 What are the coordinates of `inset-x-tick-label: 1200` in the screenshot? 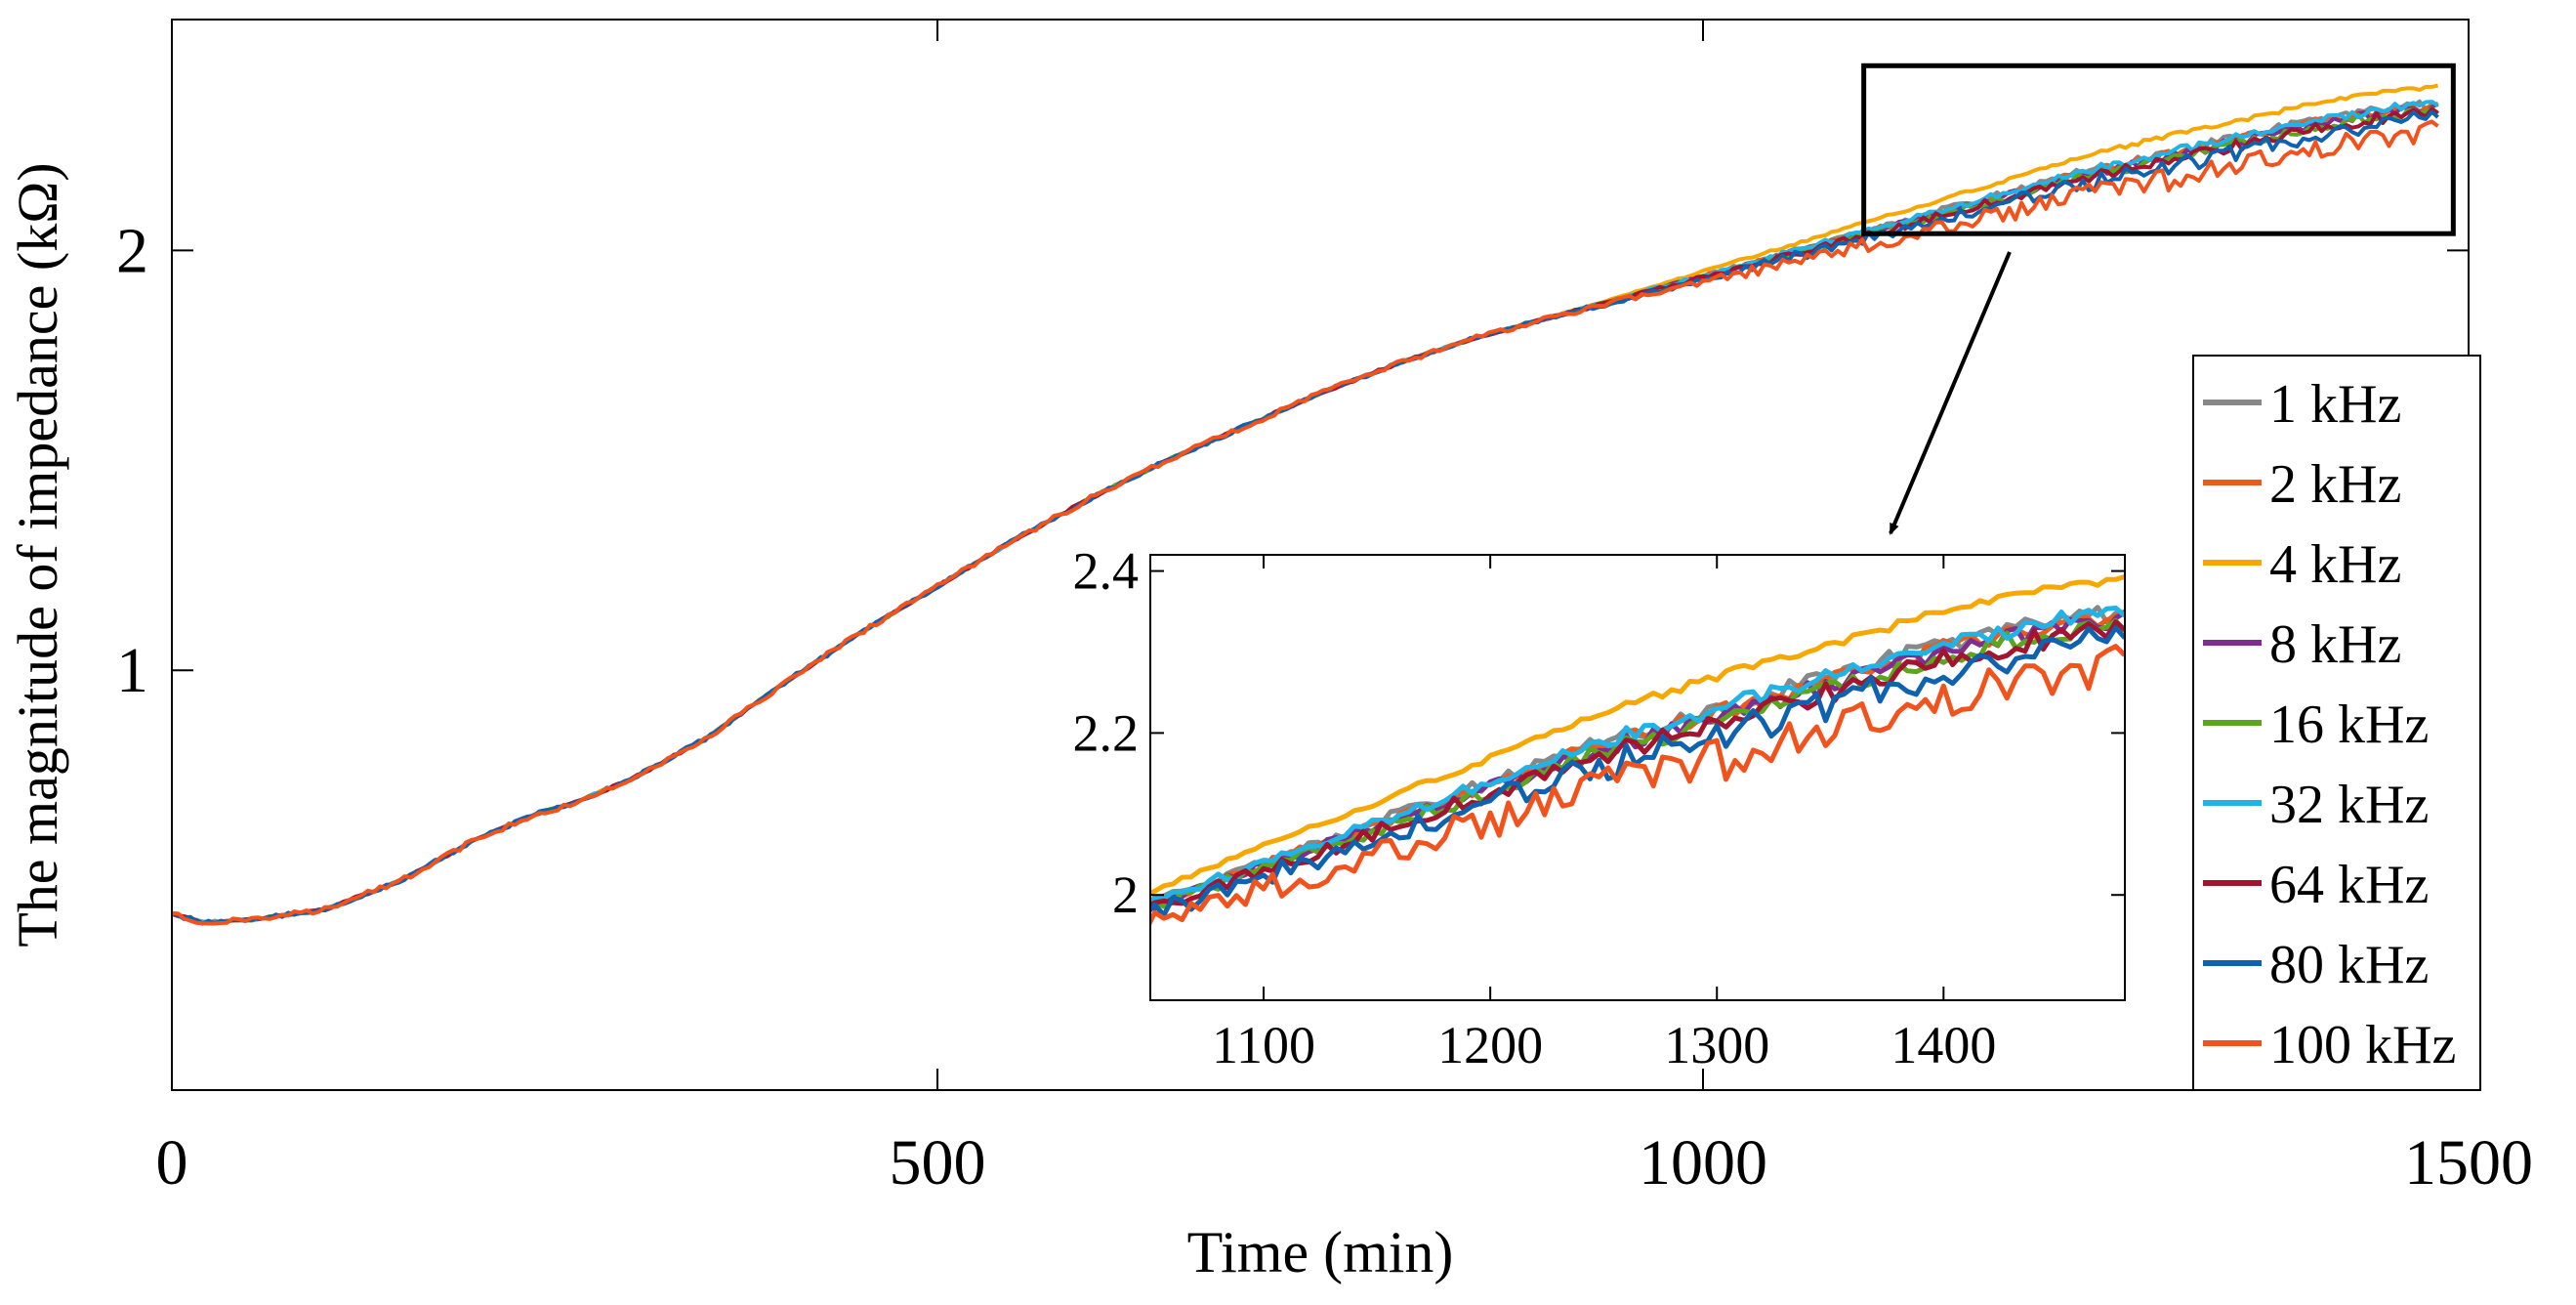 It's located at (1490, 1045).